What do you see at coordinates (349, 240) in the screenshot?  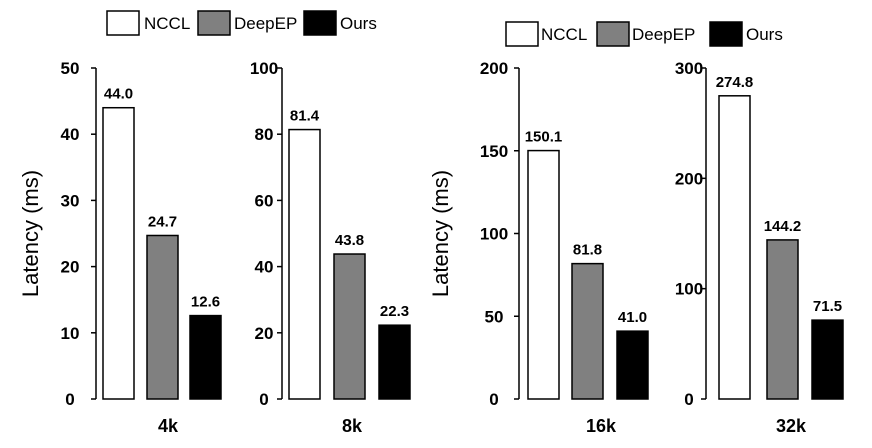 I see `value-label: 43.8` at bounding box center [349, 240].